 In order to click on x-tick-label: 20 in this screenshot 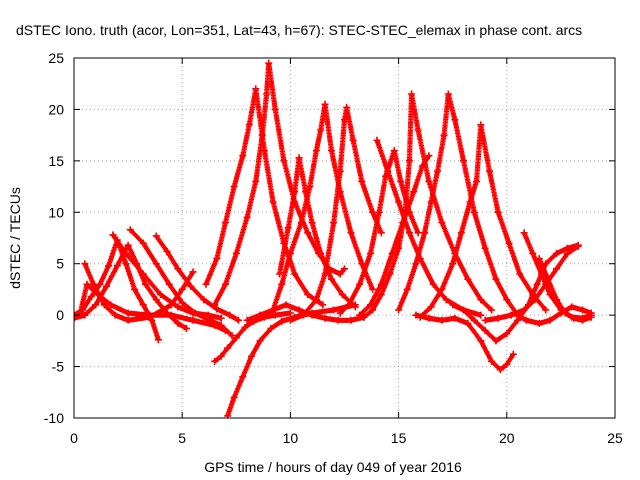, I will do `click(507, 438)`.